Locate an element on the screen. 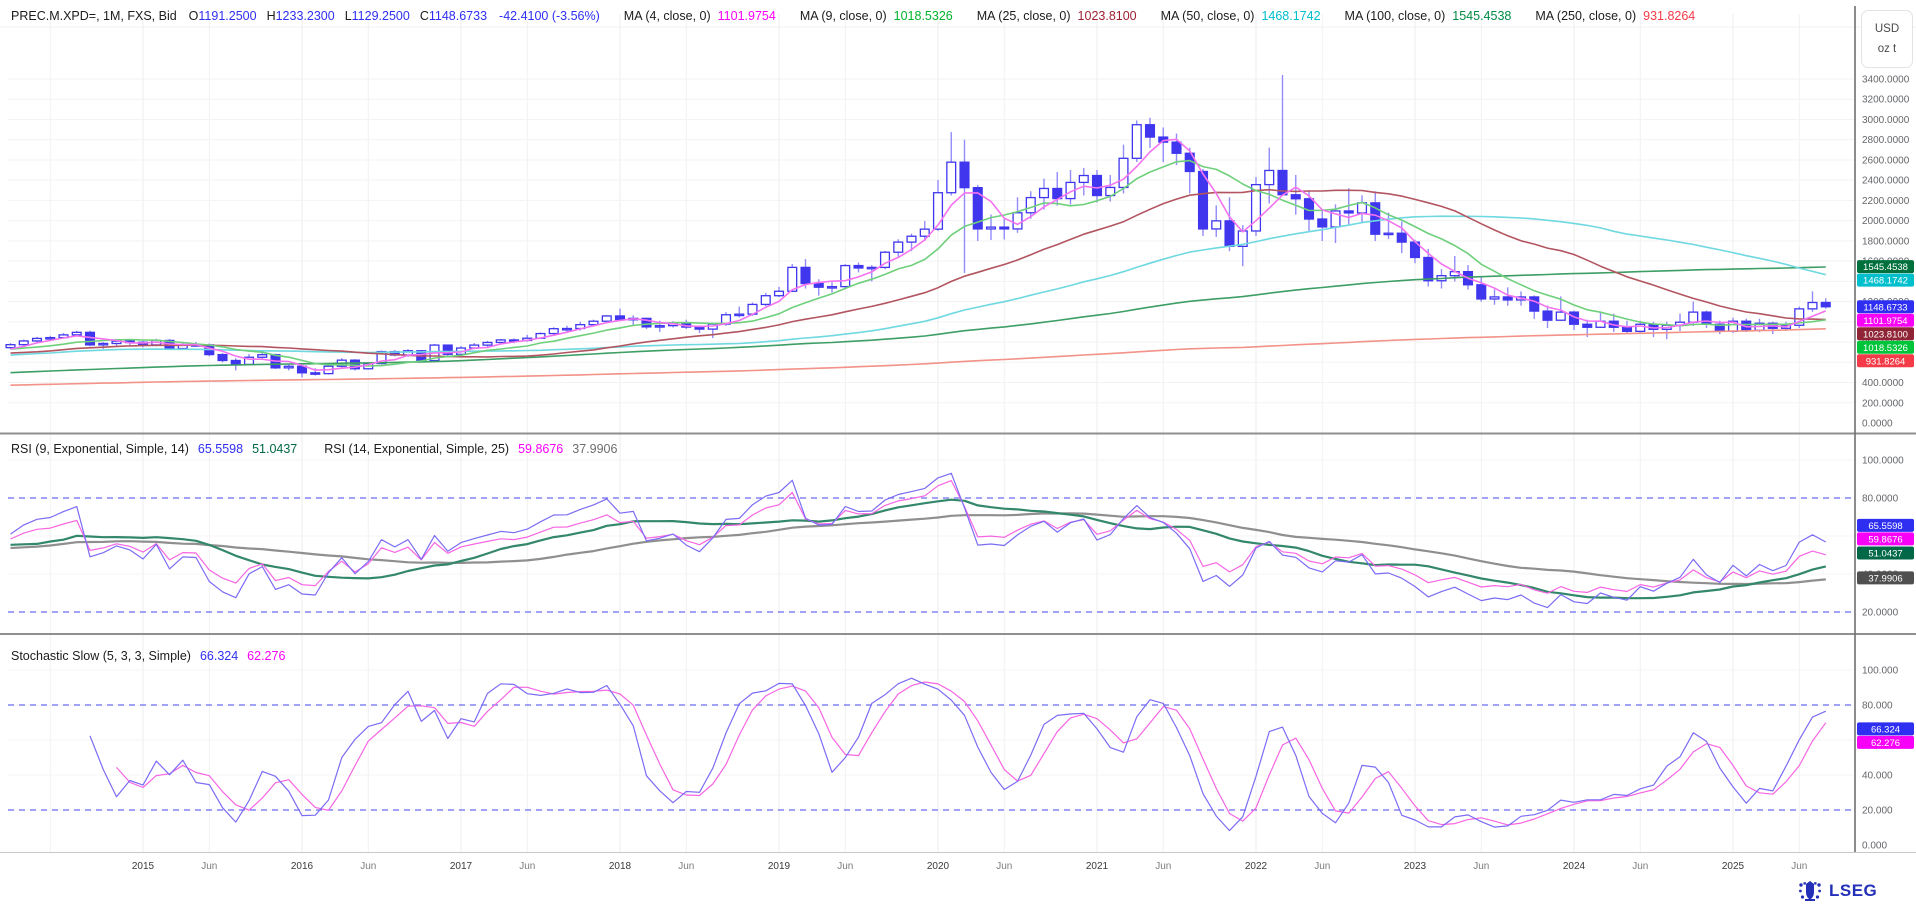 The height and width of the screenshot is (905, 1916). svg-text: 62.276 is located at coordinates (1885, 743).